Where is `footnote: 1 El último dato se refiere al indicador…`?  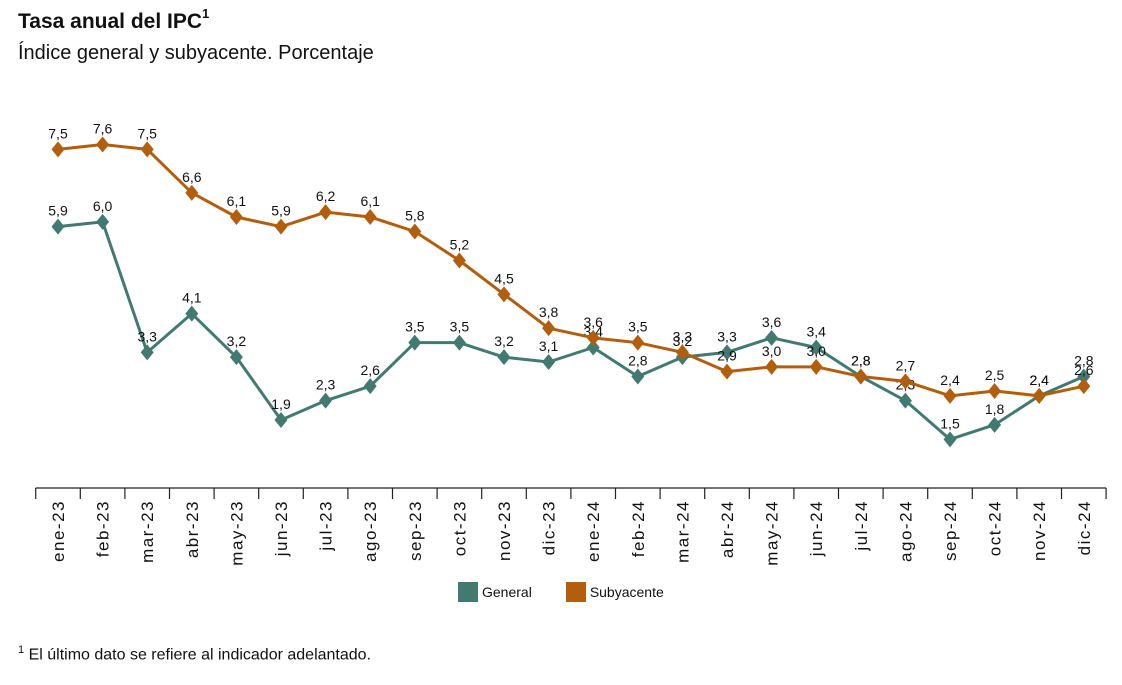
footnote: 1 El último dato se refiere al indicador… is located at coordinates (195, 654).